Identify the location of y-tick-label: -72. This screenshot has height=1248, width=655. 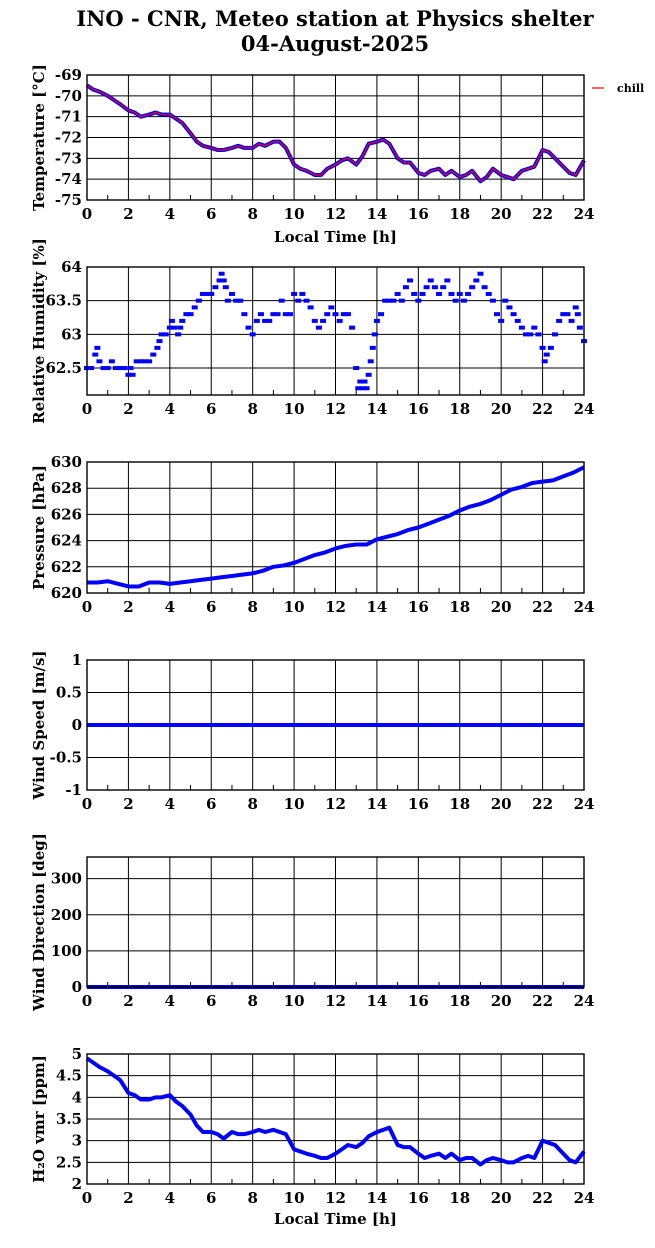
(68, 138).